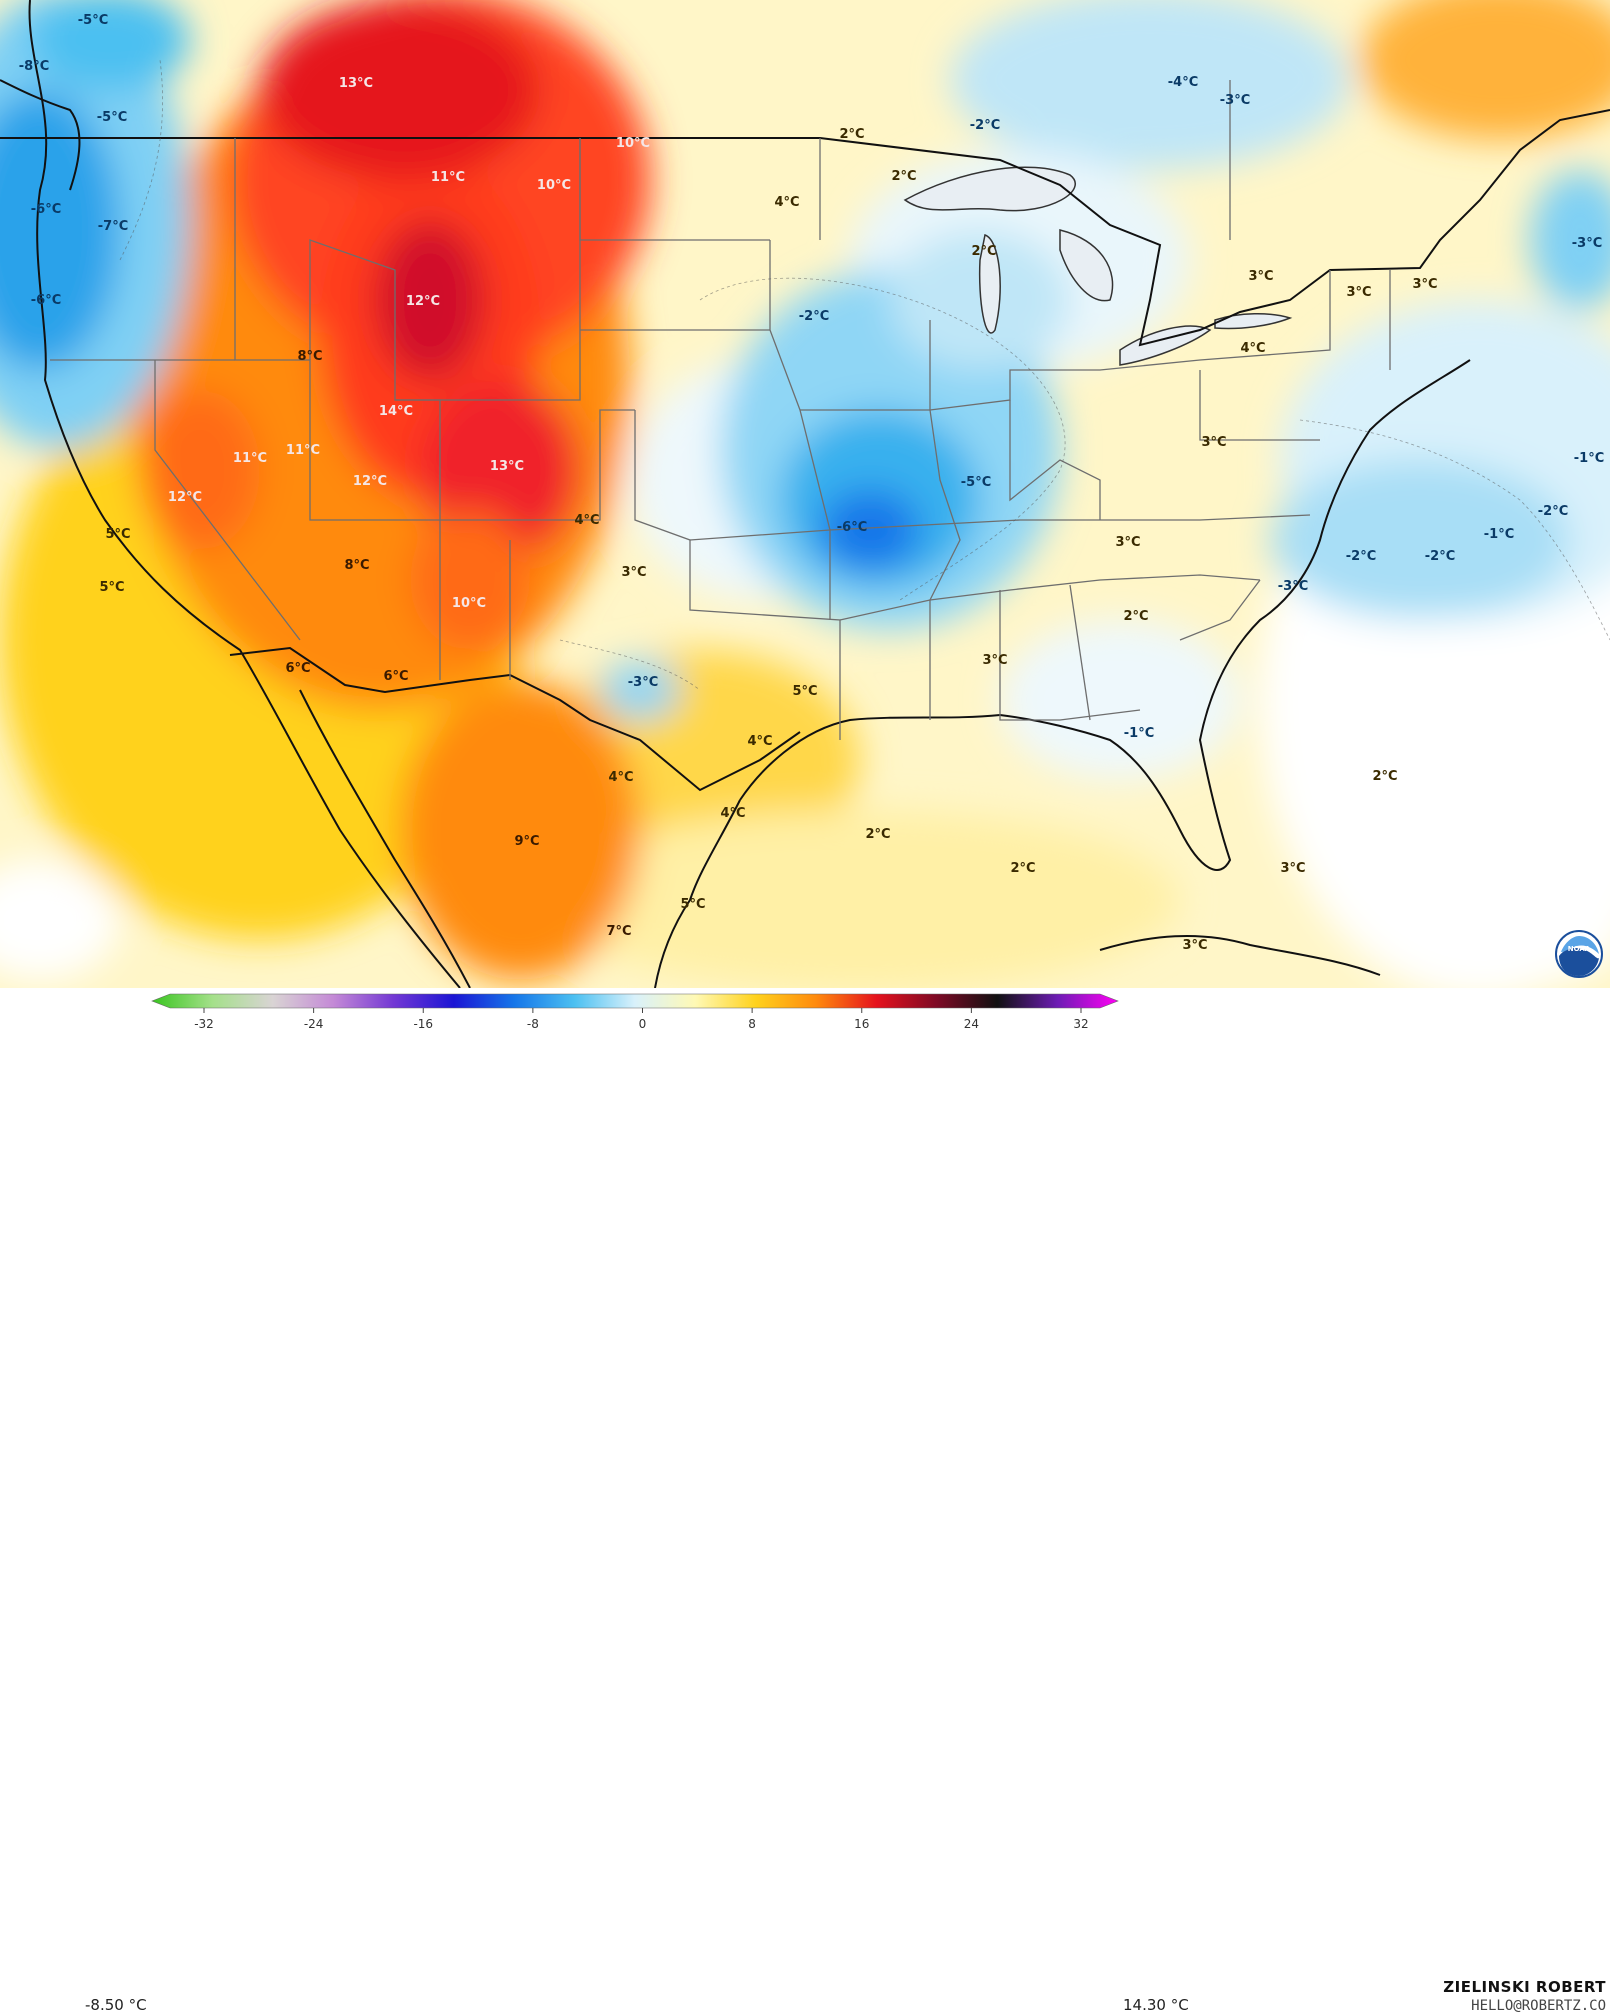 The height and width of the screenshot is (2014, 1610). What do you see at coordinates (971, 1024) in the screenshot?
I see `legend-tick-label: 24` at bounding box center [971, 1024].